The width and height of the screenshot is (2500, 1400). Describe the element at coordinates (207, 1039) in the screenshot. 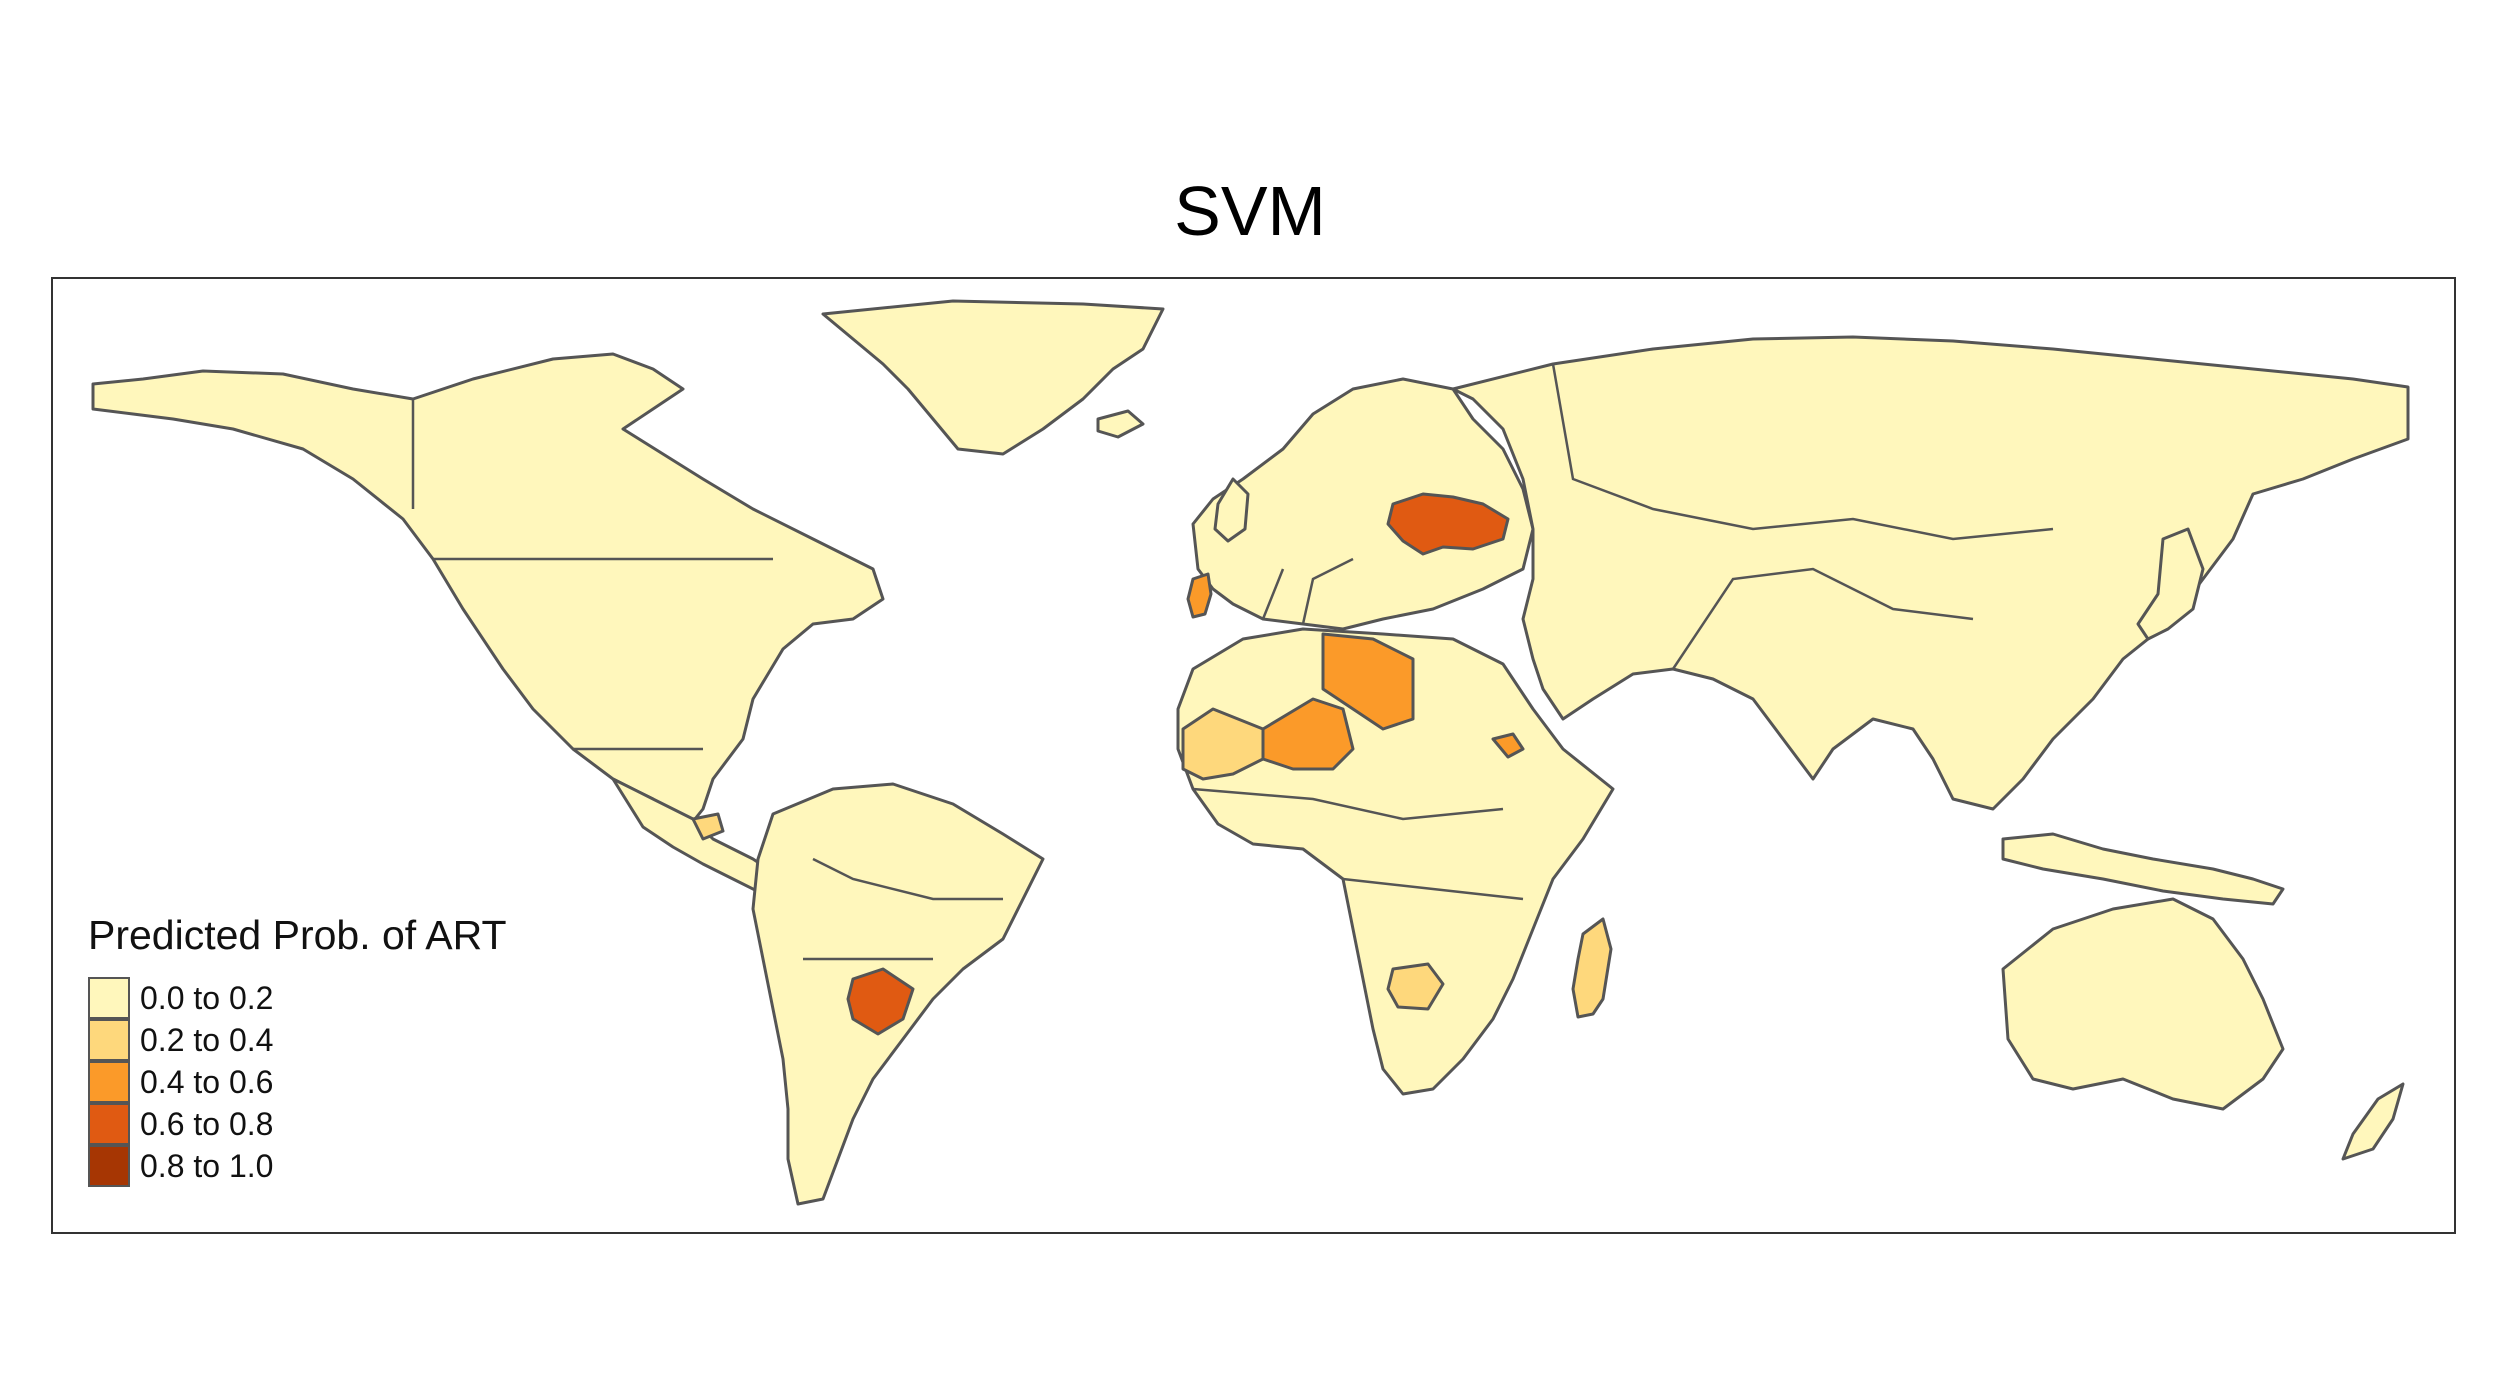

I see `legend-label: 0.2 to 0.4` at that location.